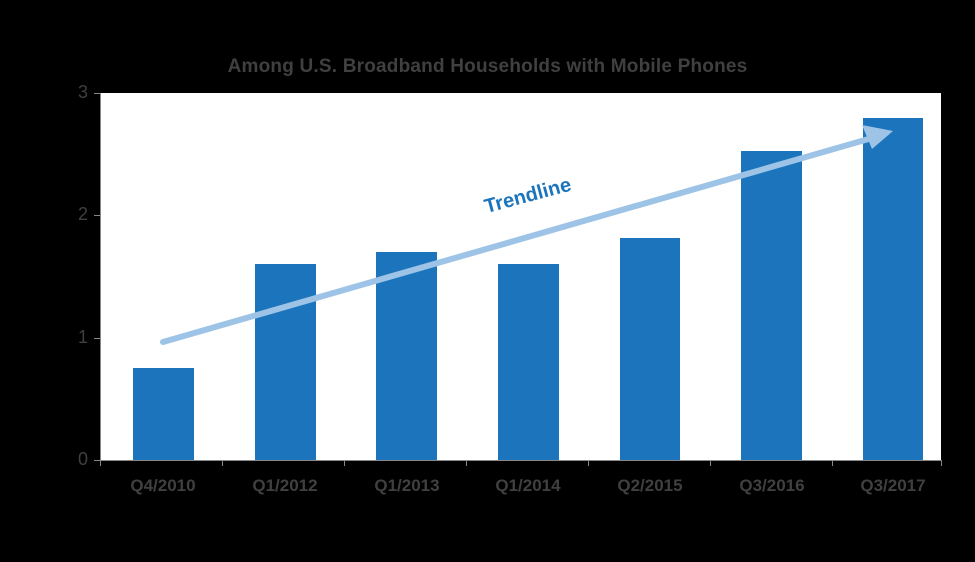 The width and height of the screenshot is (975, 562). Describe the element at coordinates (650, 349) in the screenshot. I see `bar-q2-2015` at that location.